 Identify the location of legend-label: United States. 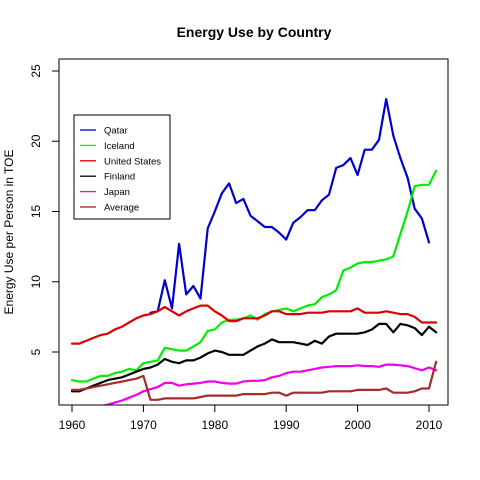
(132, 161).